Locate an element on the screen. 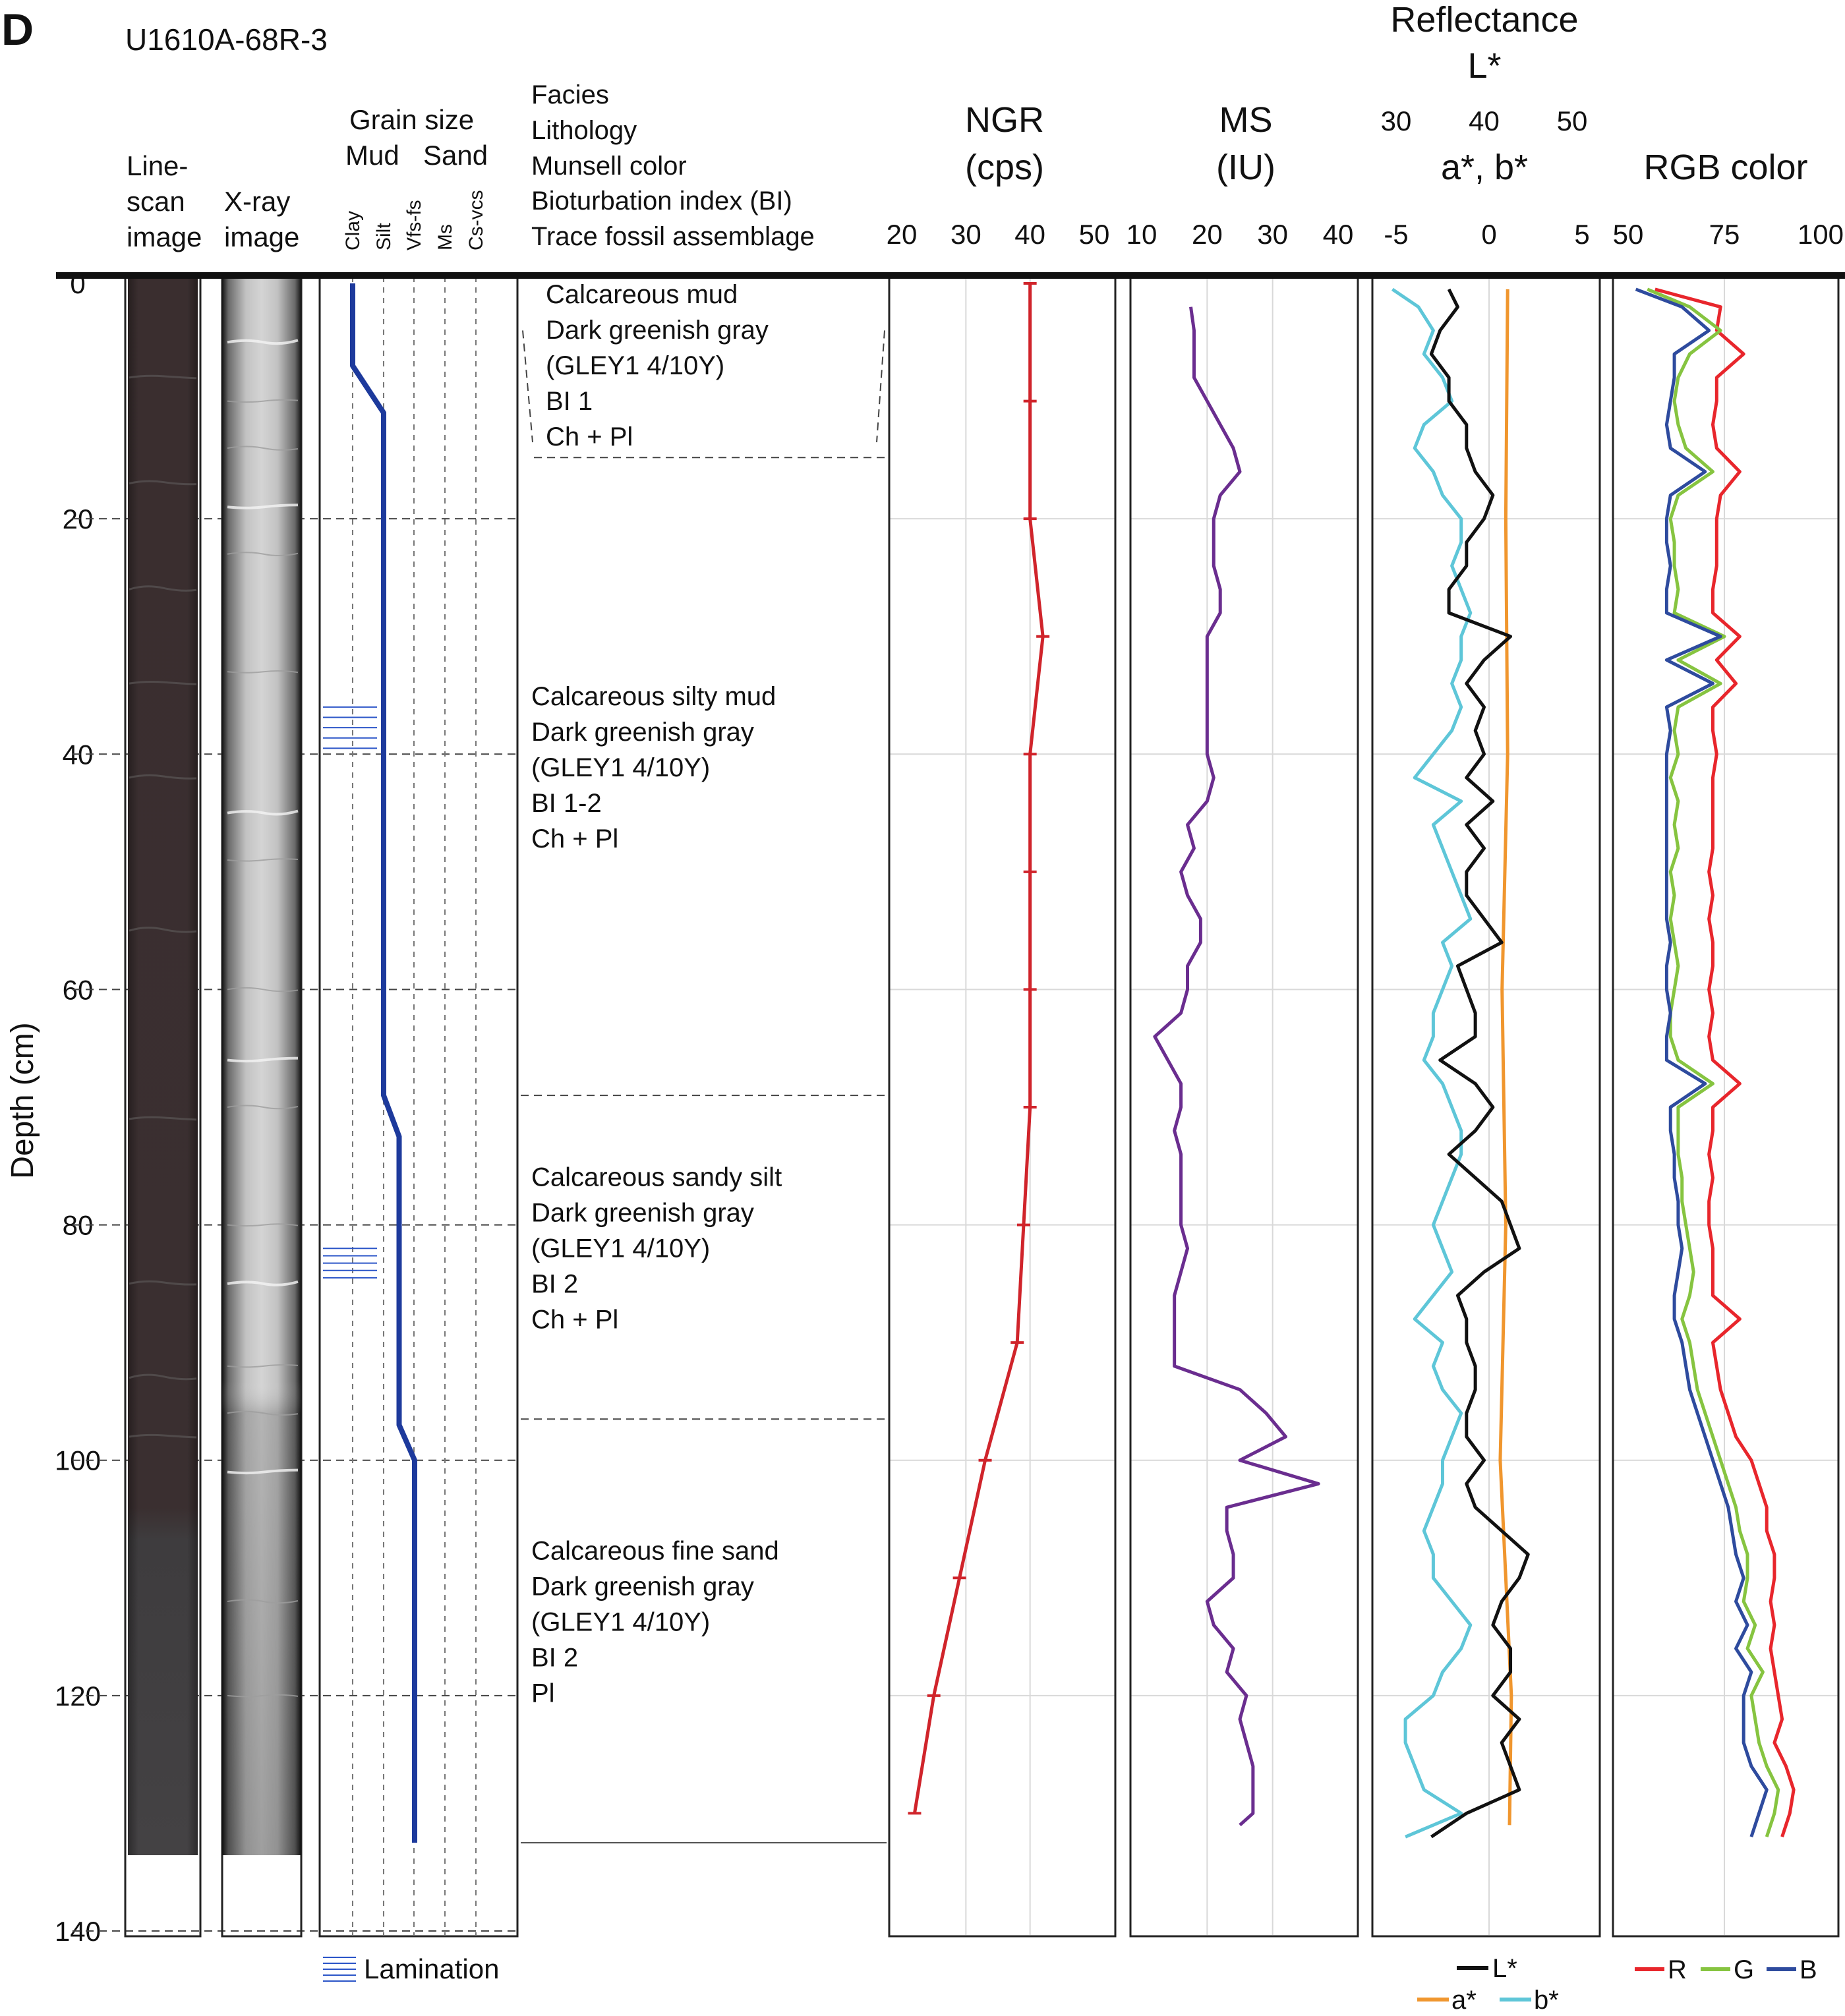 The width and height of the screenshot is (1845, 2016). rgb-b-line is located at coordinates (1702, 1062).